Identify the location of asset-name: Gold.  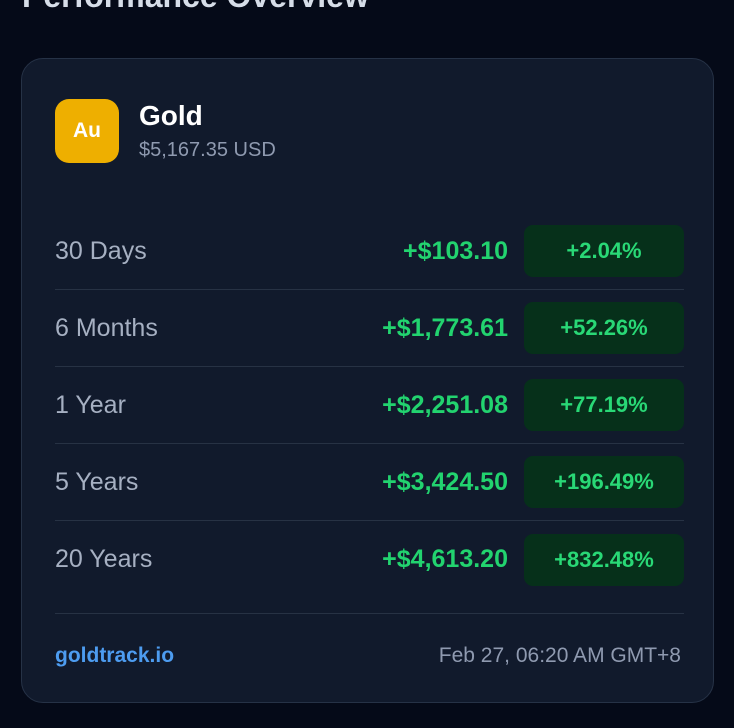
(171, 115).